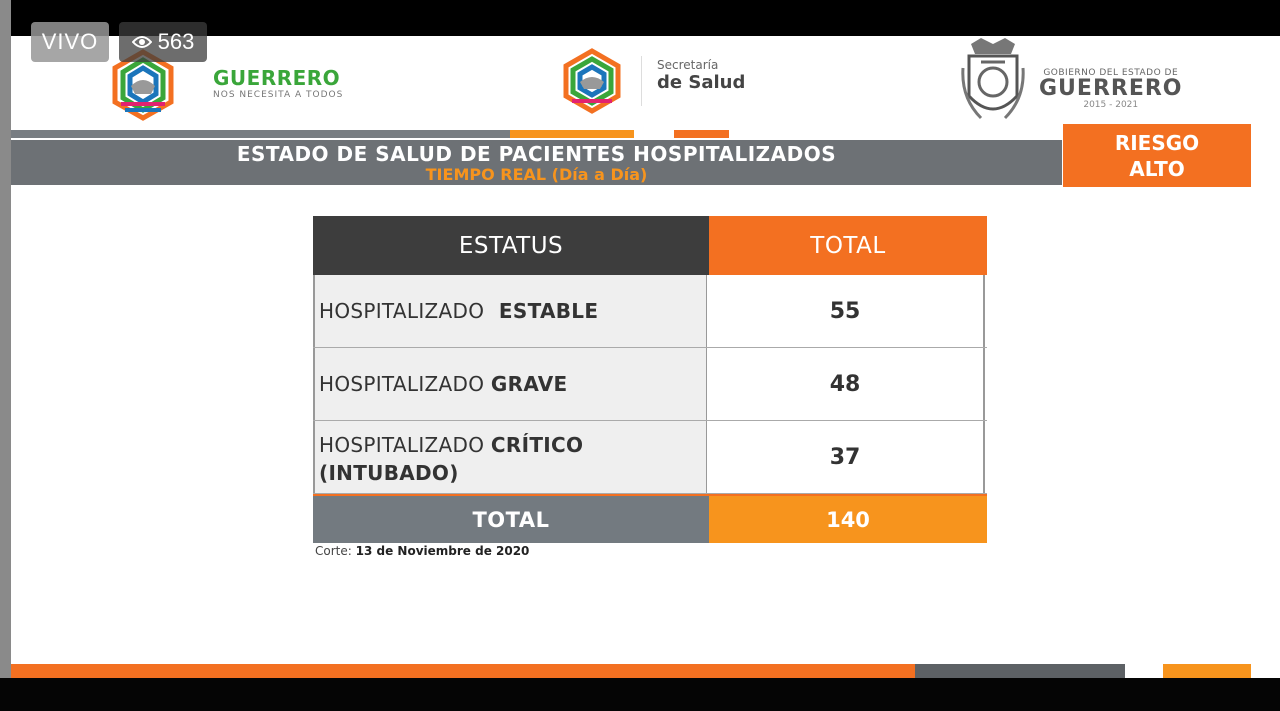 The image size is (1280, 711). What do you see at coordinates (848, 519) in the screenshot?
I see `total-value: 140` at bounding box center [848, 519].